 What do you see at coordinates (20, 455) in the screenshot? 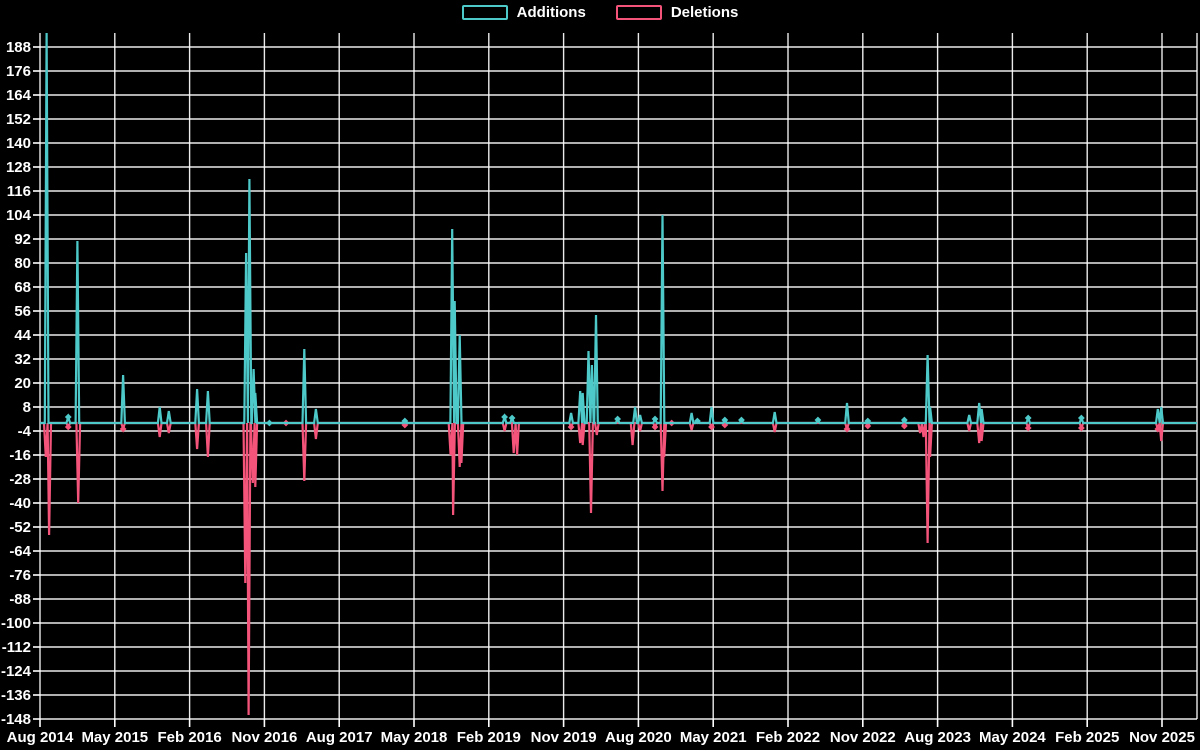
I see `y-tick-label: -16` at bounding box center [20, 455].